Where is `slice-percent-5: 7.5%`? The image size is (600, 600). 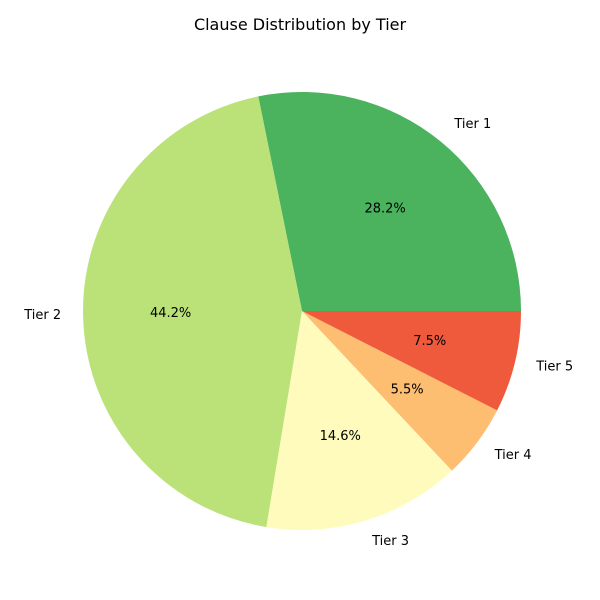
slice-percent-5: 7.5% is located at coordinates (429, 341).